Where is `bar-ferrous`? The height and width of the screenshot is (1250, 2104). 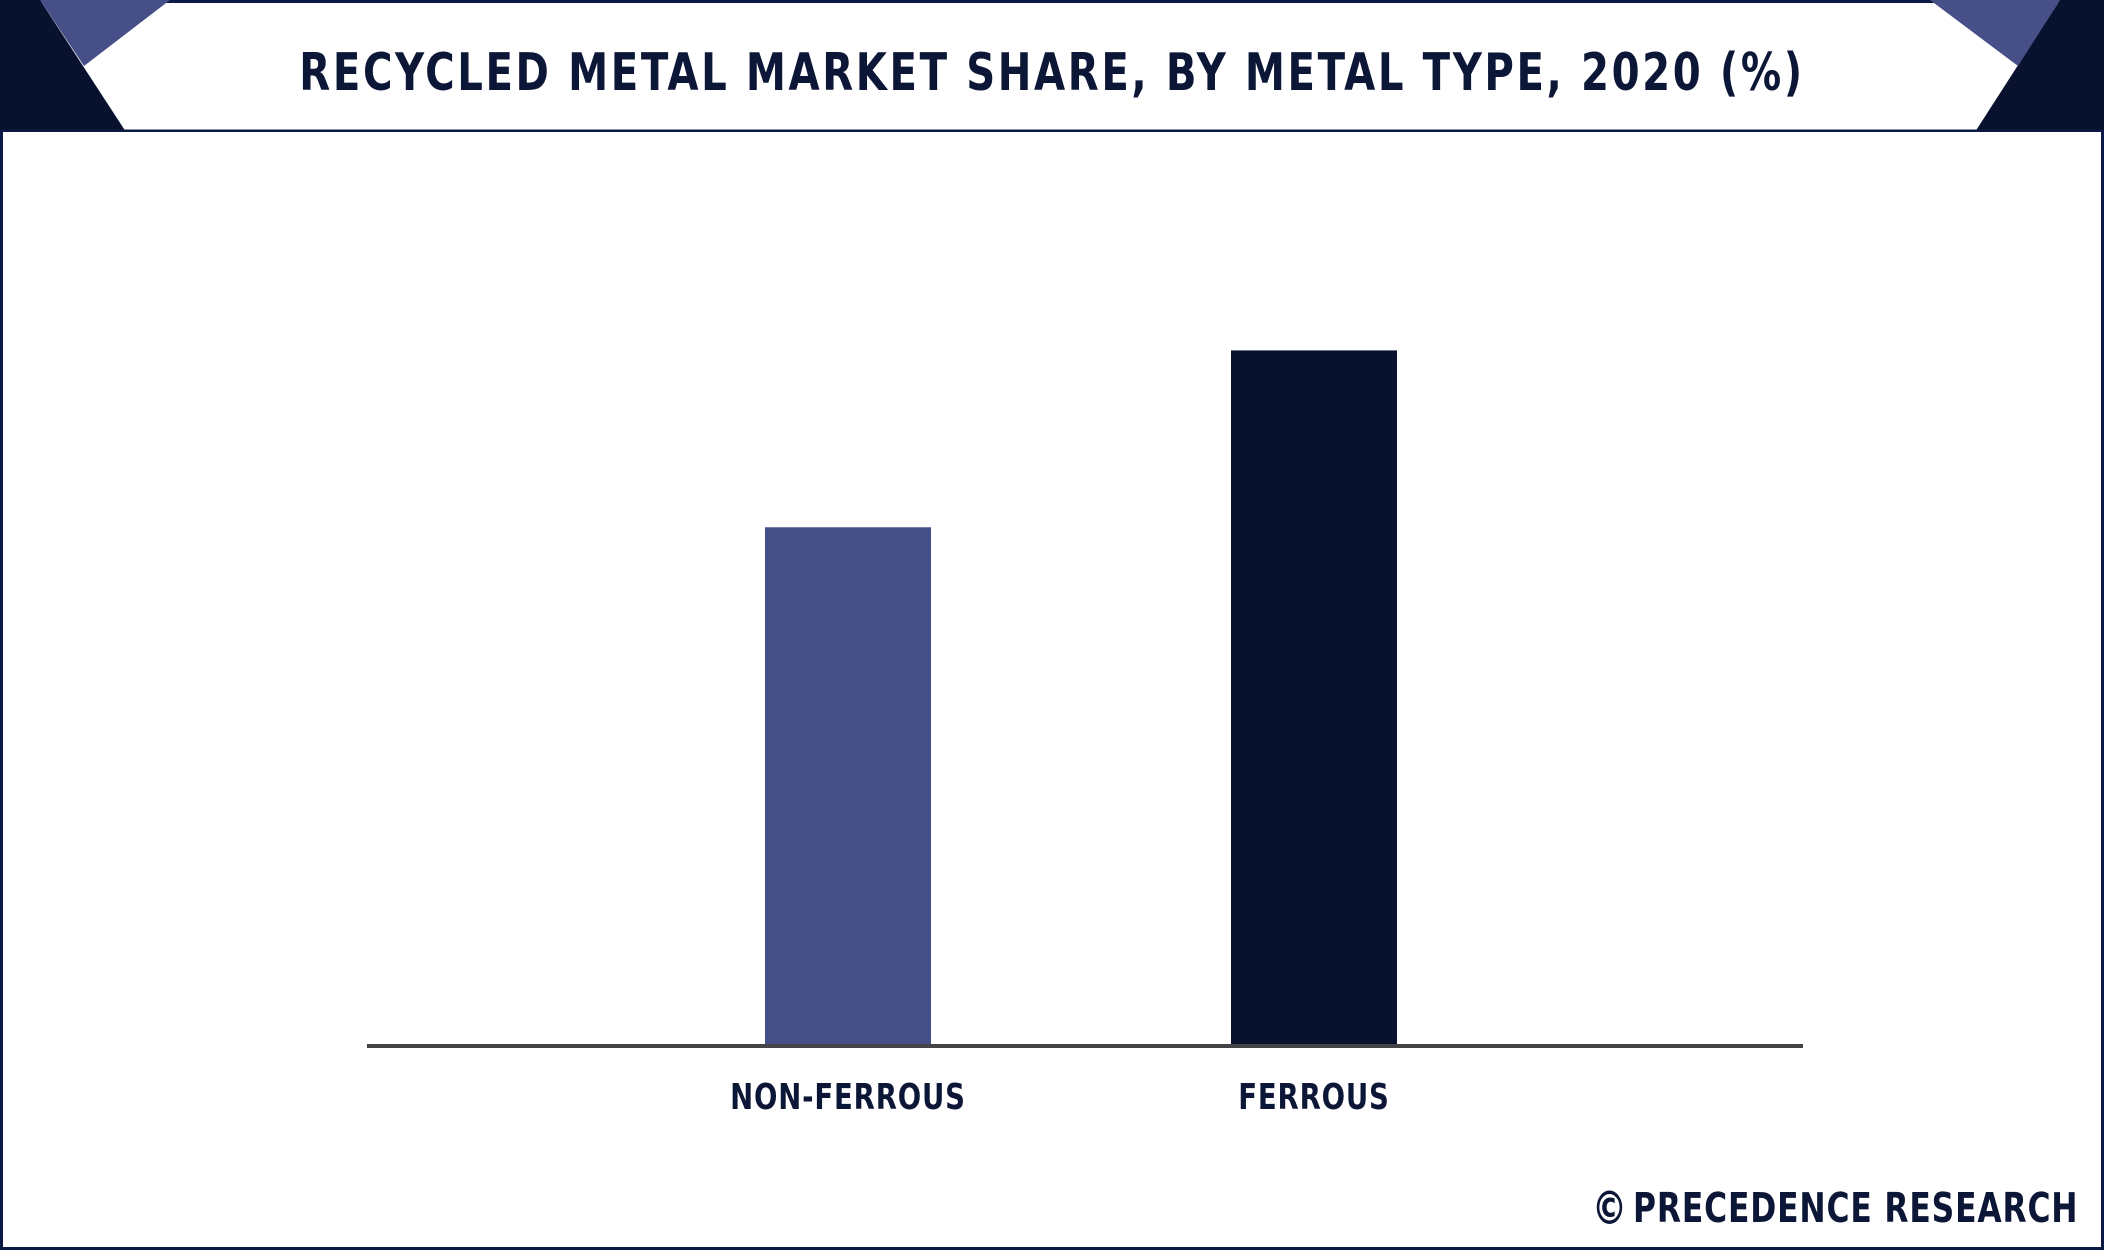 bar-ferrous is located at coordinates (1314, 698).